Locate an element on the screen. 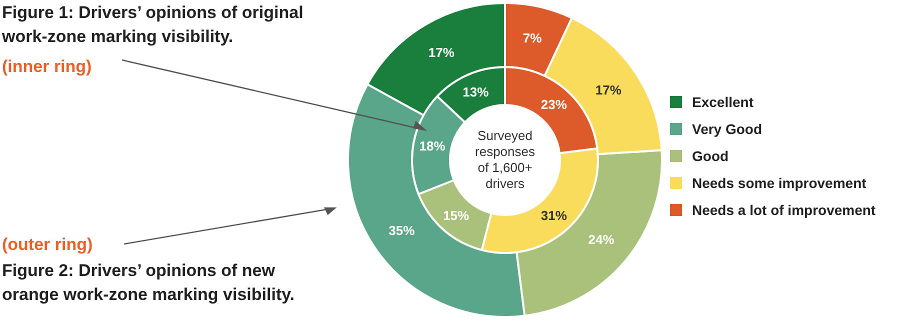 Image resolution: width=902 pixels, height=325 pixels. data-label: 18% is located at coordinates (432, 146).